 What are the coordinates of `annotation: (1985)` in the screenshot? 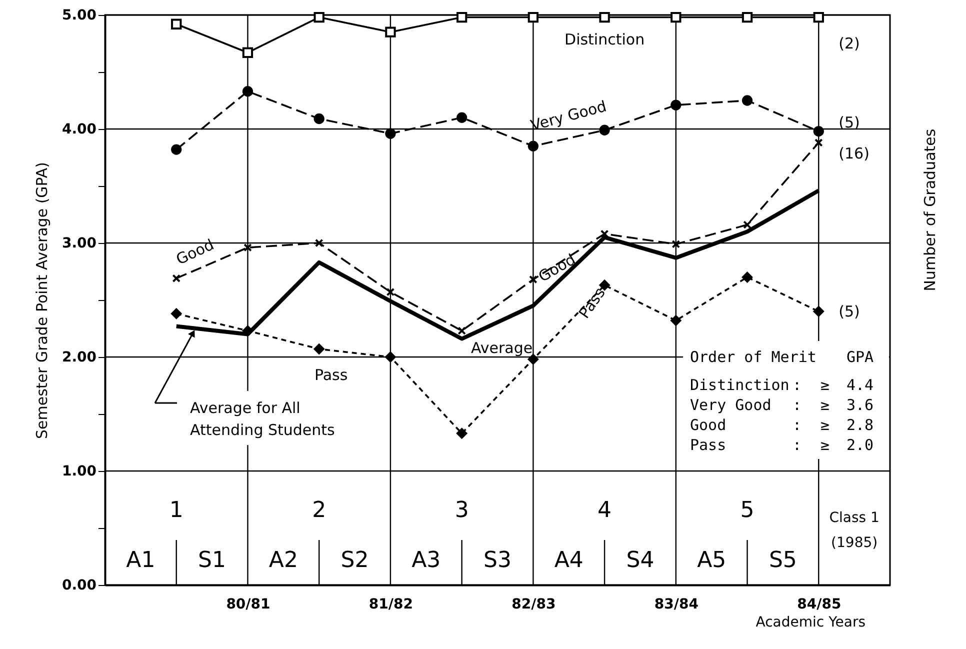 It's located at (854, 543).